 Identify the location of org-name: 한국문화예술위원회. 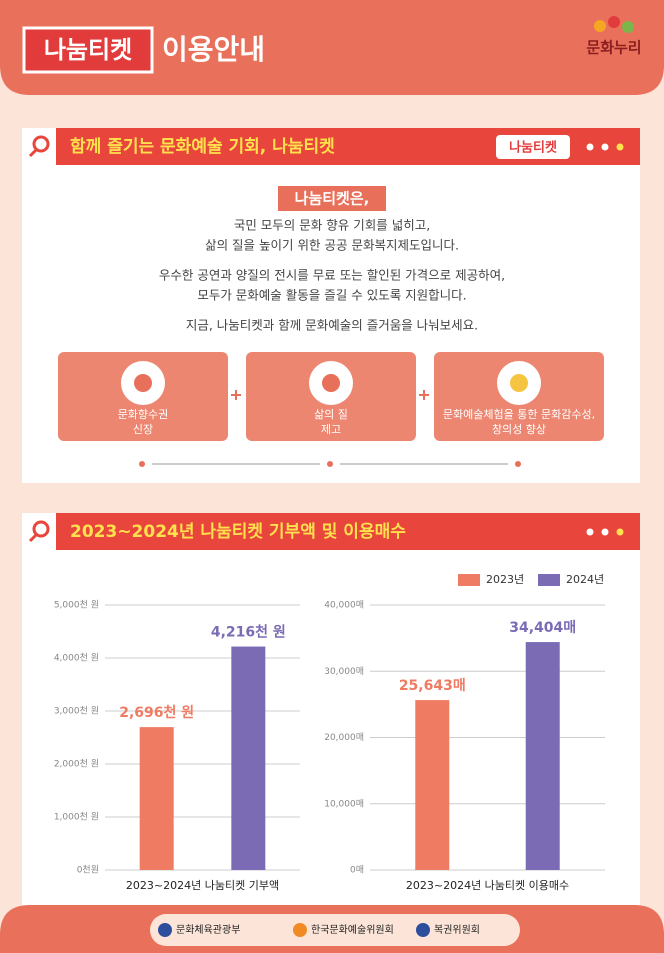
(352, 929).